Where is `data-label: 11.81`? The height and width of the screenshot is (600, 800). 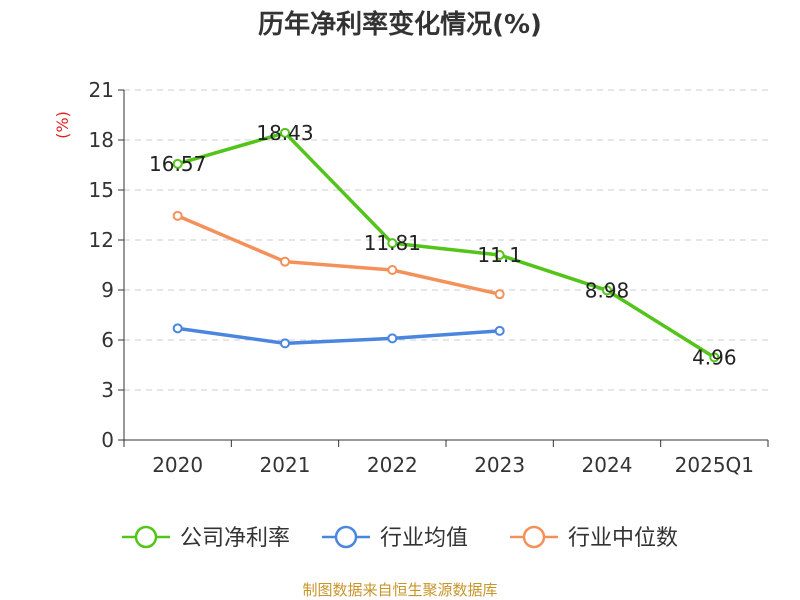 data-label: 11.81 is located at coordinates (392, 243).